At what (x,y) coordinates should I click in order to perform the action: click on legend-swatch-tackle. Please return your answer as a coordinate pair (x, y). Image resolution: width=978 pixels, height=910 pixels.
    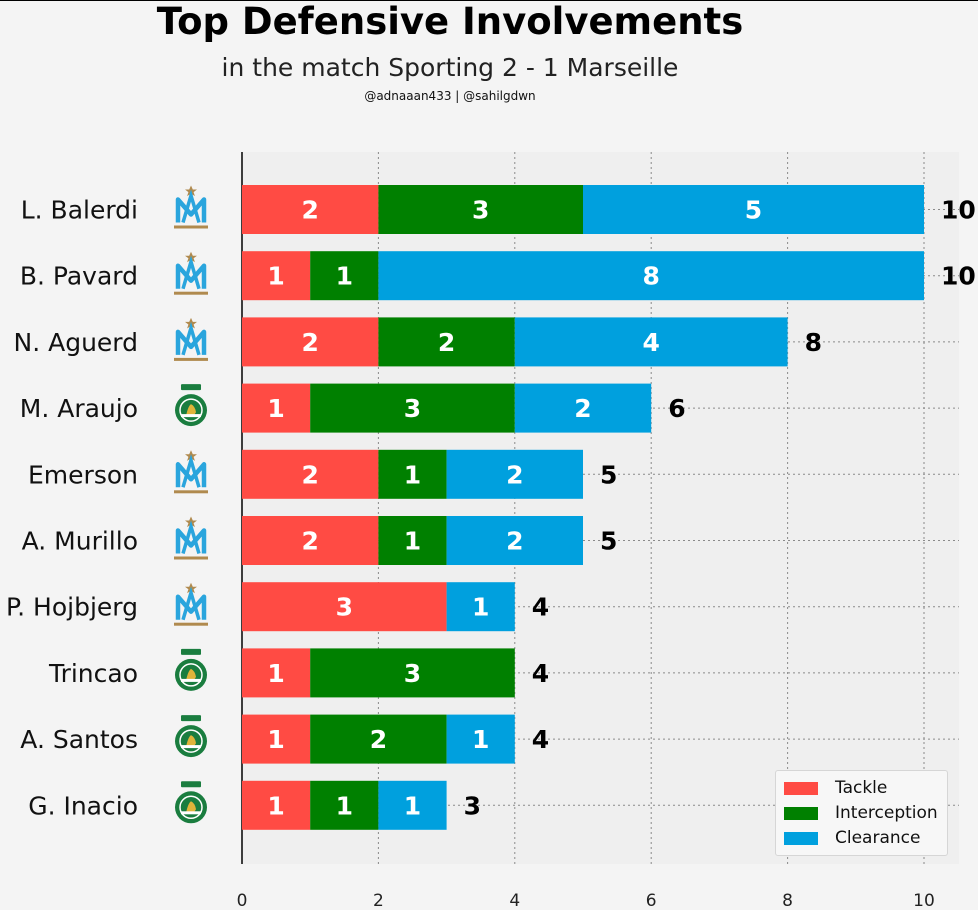
    Looking at the image, I should click on (801, 788).